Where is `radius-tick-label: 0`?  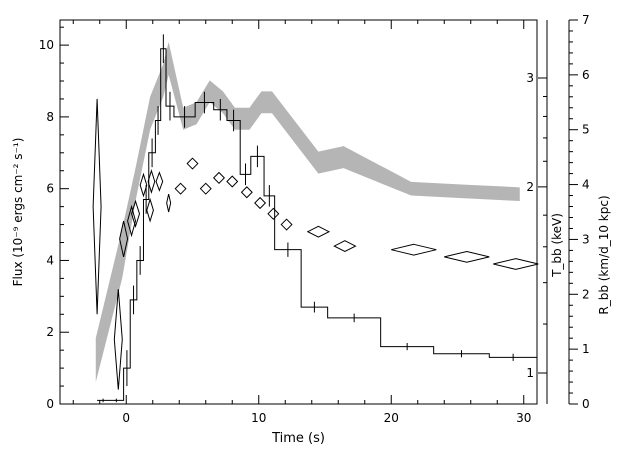
radius-tick-label: 0 is located at coordinates (586, 404).